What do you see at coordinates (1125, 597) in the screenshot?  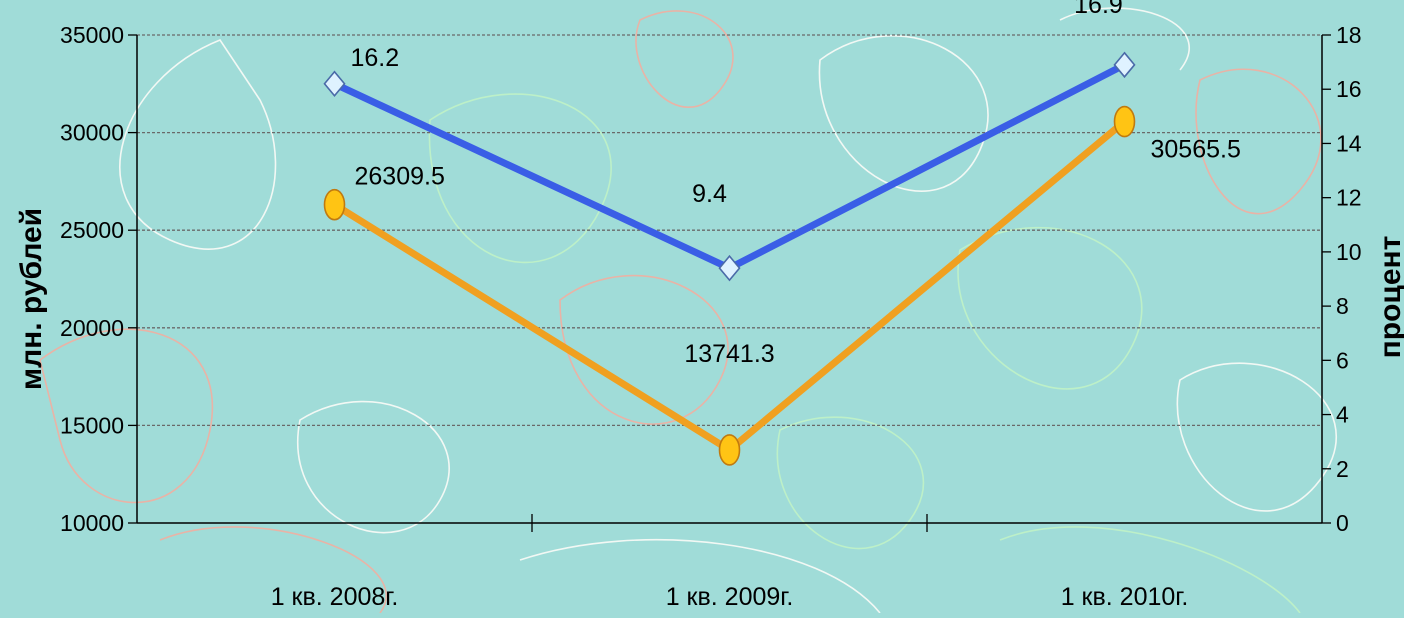 I see `x-tick-label: 1 кв. 2010г.` at bounding box center [1125, 597].